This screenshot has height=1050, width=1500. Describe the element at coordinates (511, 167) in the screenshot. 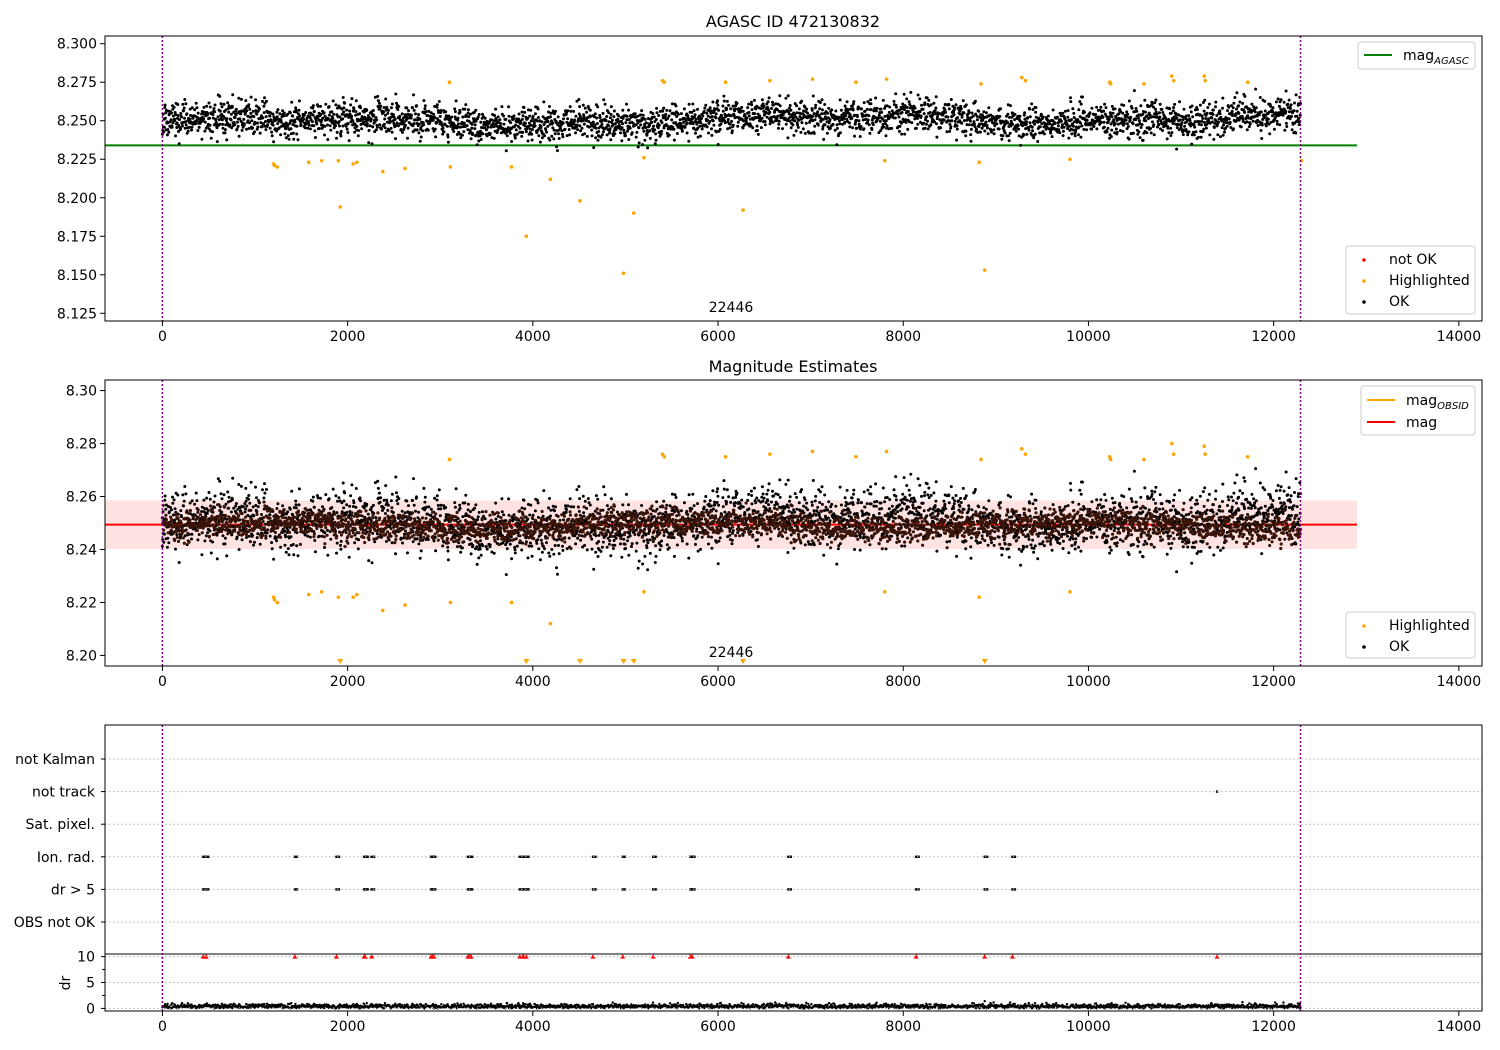

I see `highlighted-point` at that location.